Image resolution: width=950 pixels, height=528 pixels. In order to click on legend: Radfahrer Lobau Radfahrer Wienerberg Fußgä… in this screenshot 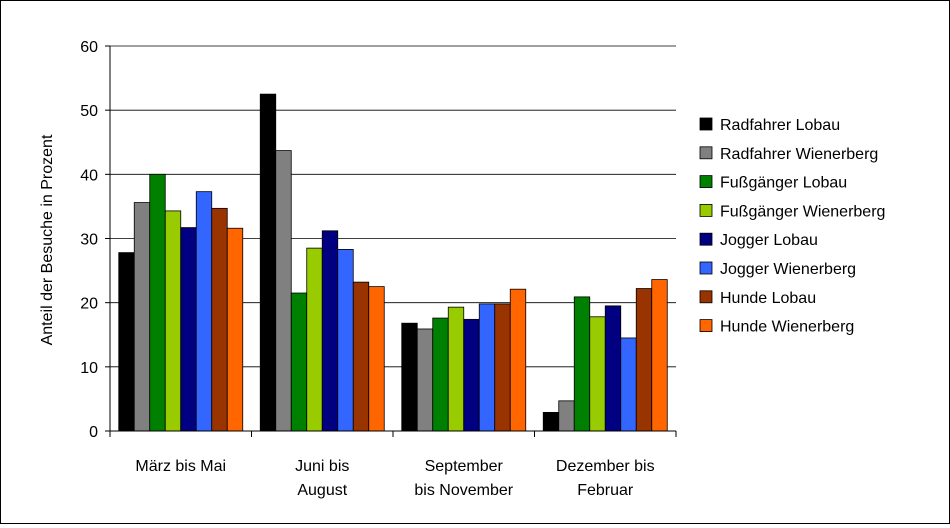, I will do `click(792, 226)`.